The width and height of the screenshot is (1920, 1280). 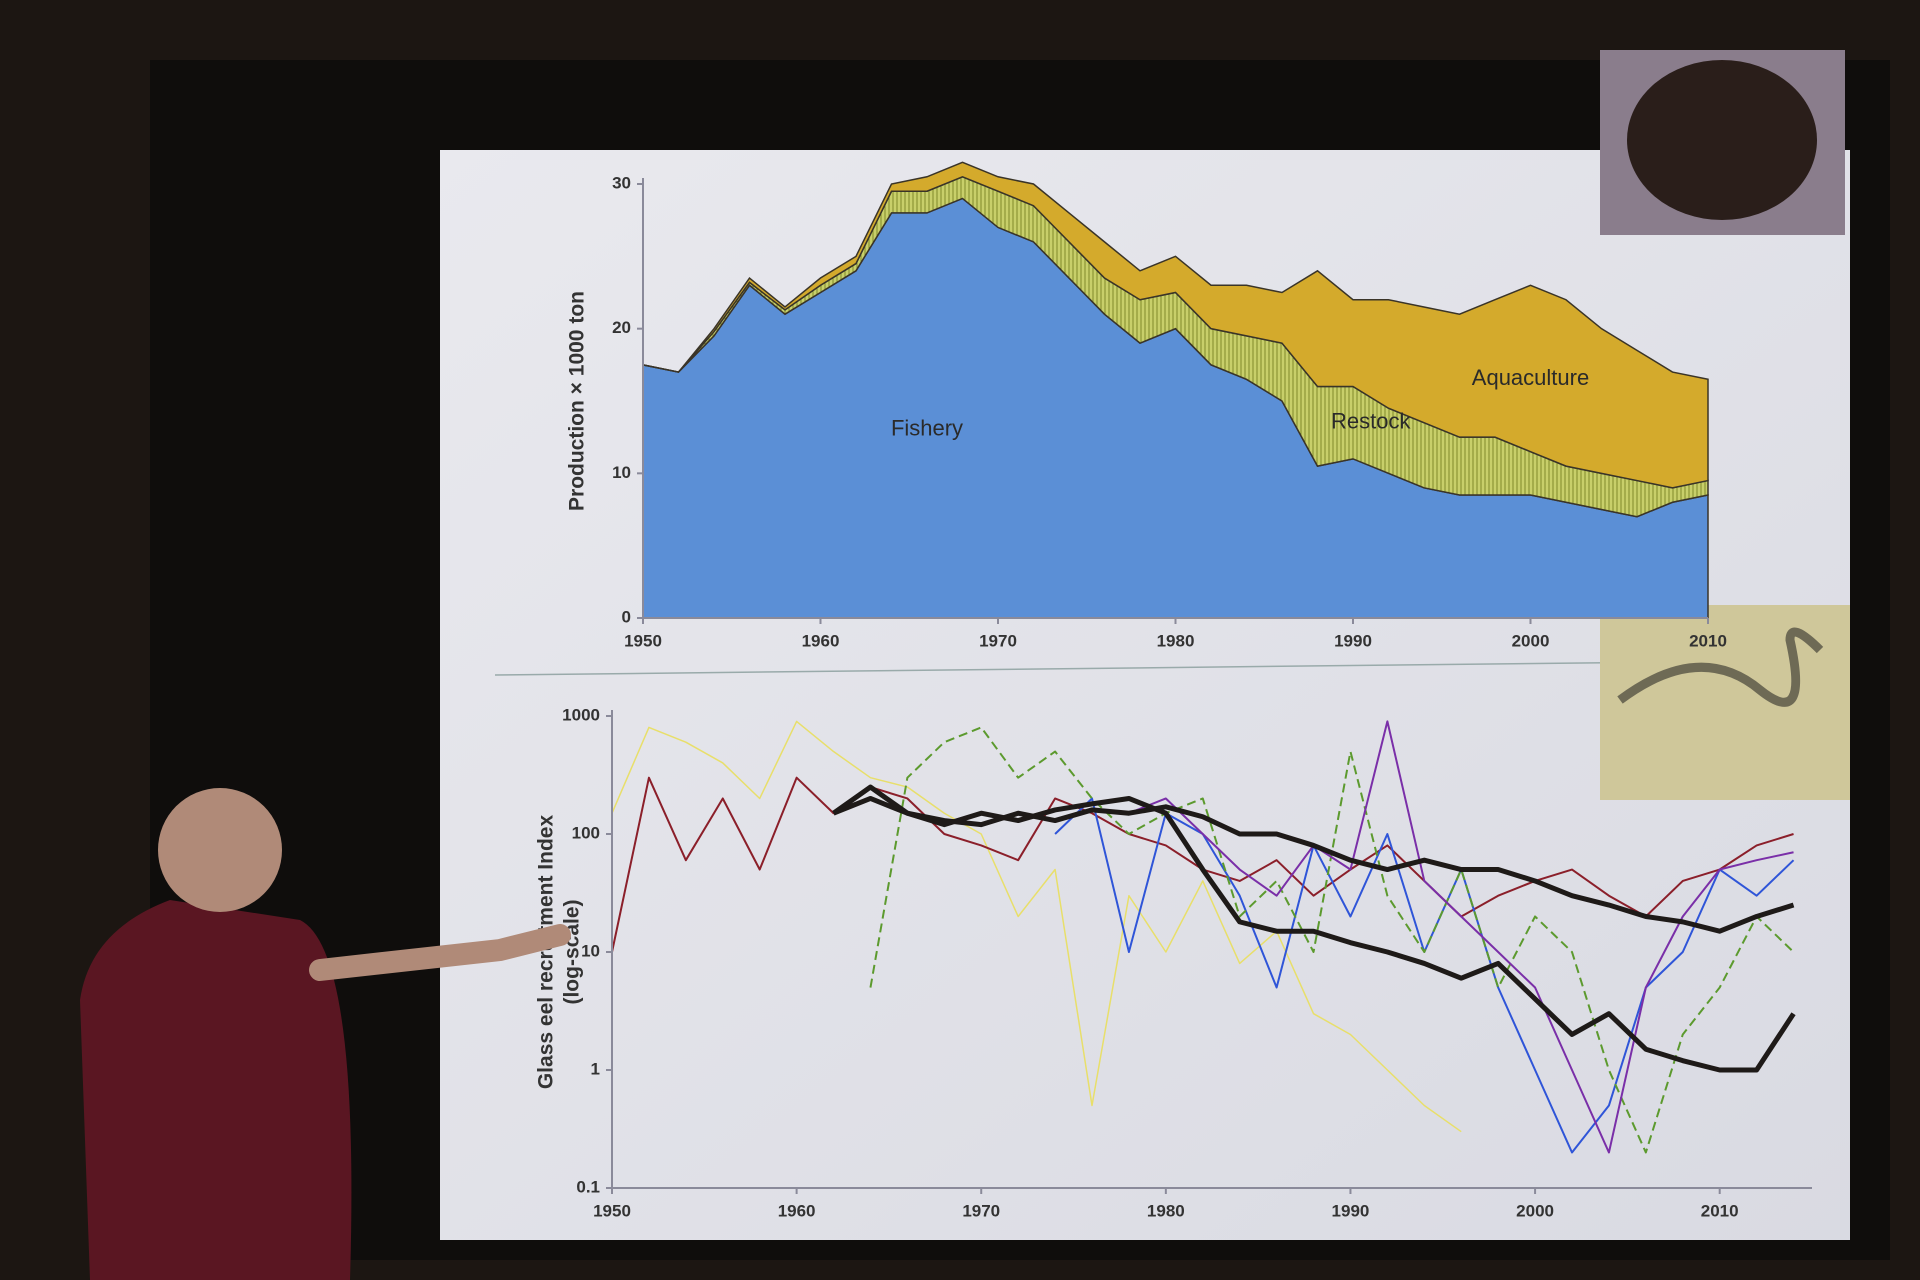 What do you see at coordinates (572, 951) in the screenshot?
I see `y-axis-label: (log-scale)` at bounding box center [572, 951].